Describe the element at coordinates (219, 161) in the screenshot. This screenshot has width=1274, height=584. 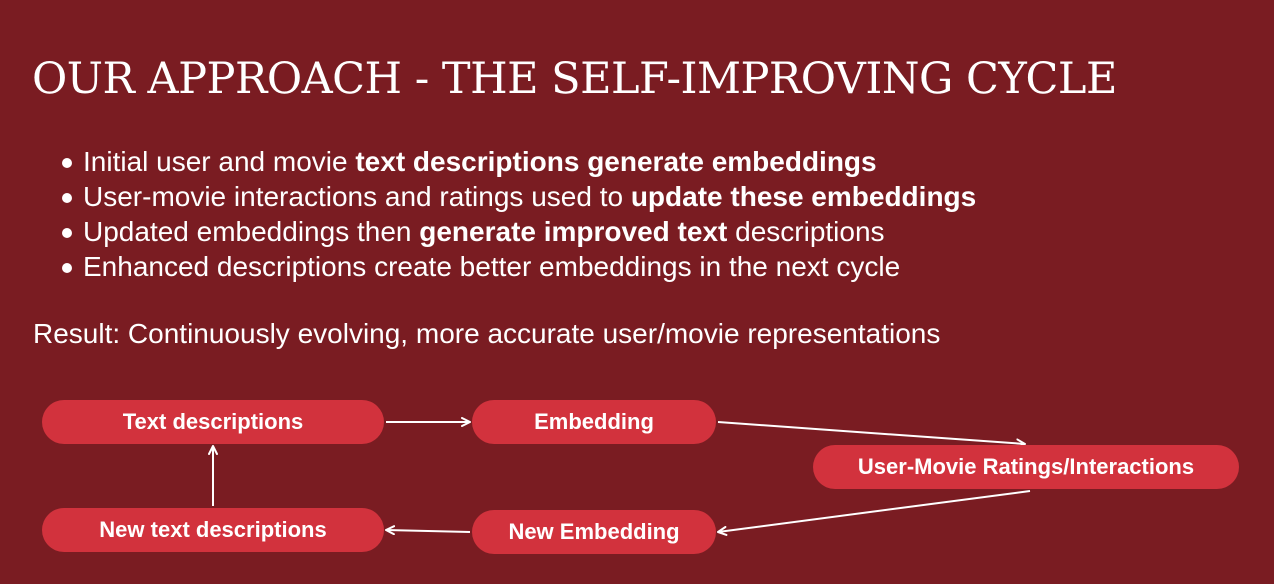
I see `bullet-text: Initial user and movie` at that location.